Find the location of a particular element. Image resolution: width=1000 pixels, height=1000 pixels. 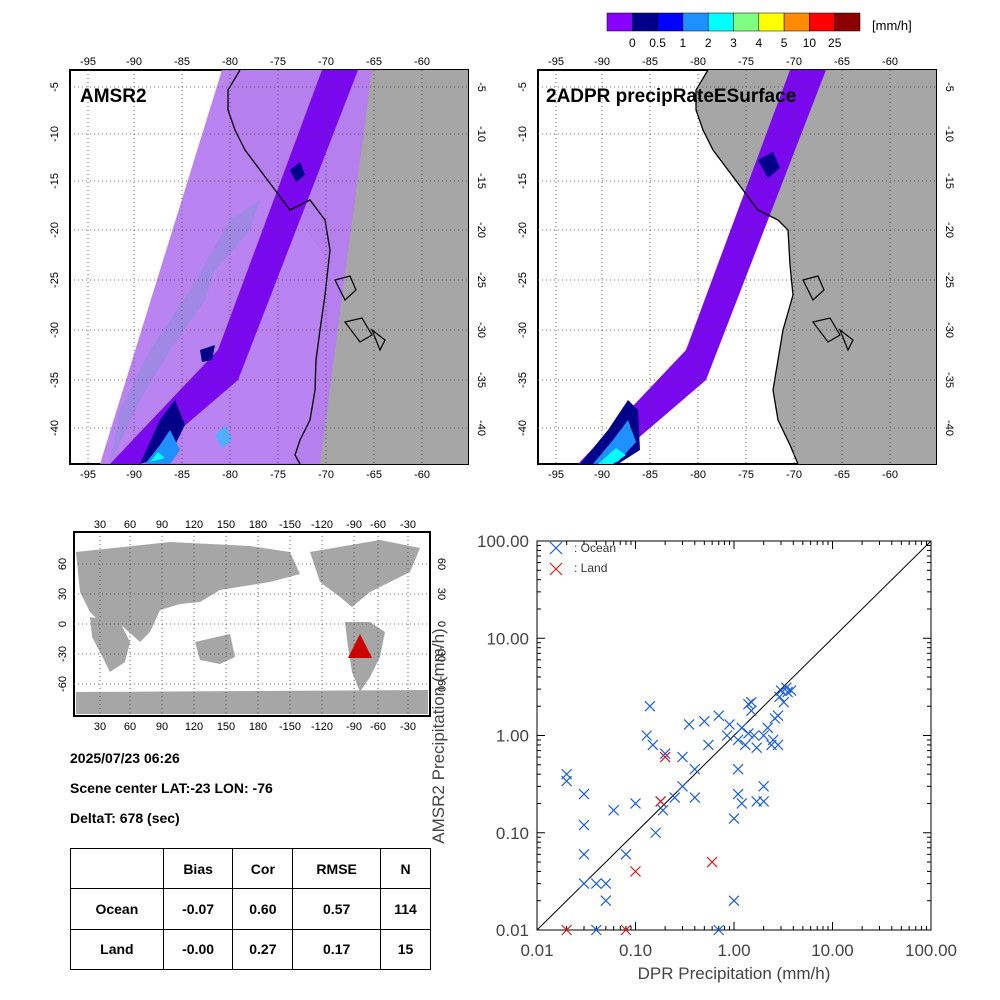

deltat: DeltaT: 678 (sec) is located at coordinates (125, 818).